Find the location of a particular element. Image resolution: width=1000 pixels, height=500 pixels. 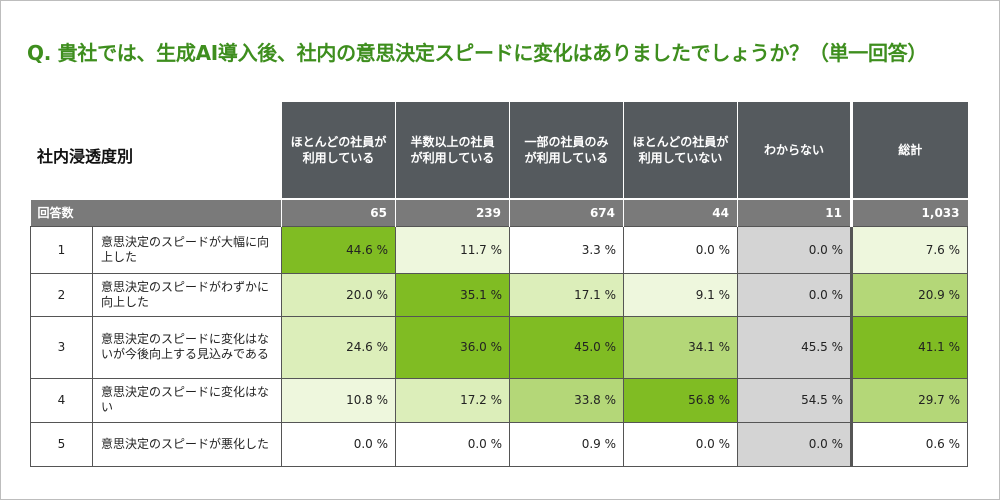

value-cell: 33.8 % is located at coordinates (566, 400).